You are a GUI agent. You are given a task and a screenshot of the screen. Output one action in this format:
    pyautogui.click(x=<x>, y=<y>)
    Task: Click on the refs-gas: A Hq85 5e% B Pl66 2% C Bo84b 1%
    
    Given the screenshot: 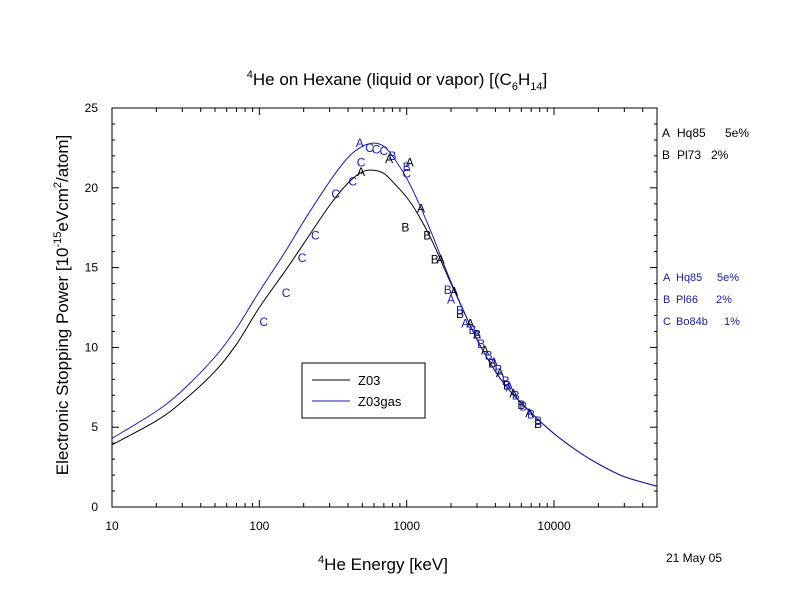 What is the action you would take?
    pyautogui.click(x=701, y=300)
    